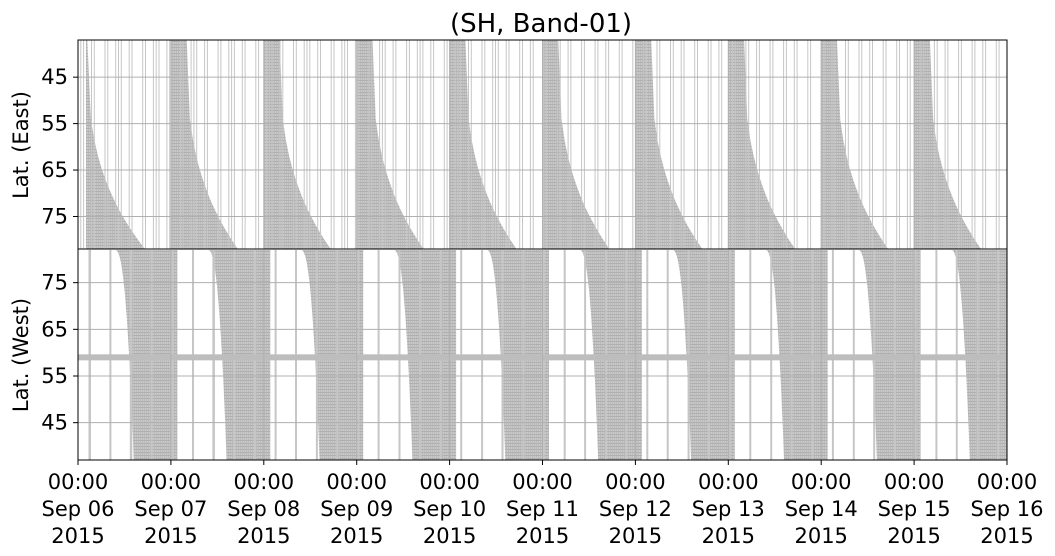 The height and width of the screenshot is (556, 1055). What do you see at coordinates (914, 509) in the screenshot?
I see `x-tick-label-date: Sep 15` at bounding box center [914, 509].